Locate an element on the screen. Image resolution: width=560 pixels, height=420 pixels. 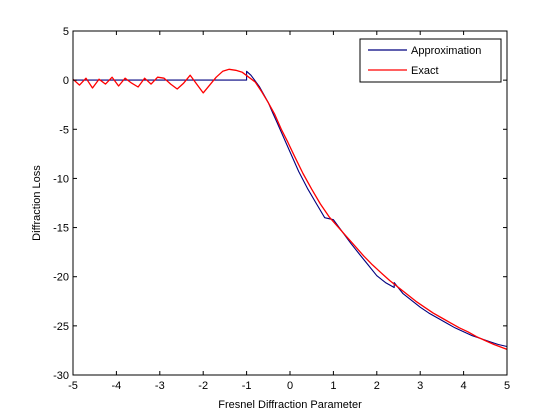
x-tick-label: -1 is located at coordinates (247, 386).